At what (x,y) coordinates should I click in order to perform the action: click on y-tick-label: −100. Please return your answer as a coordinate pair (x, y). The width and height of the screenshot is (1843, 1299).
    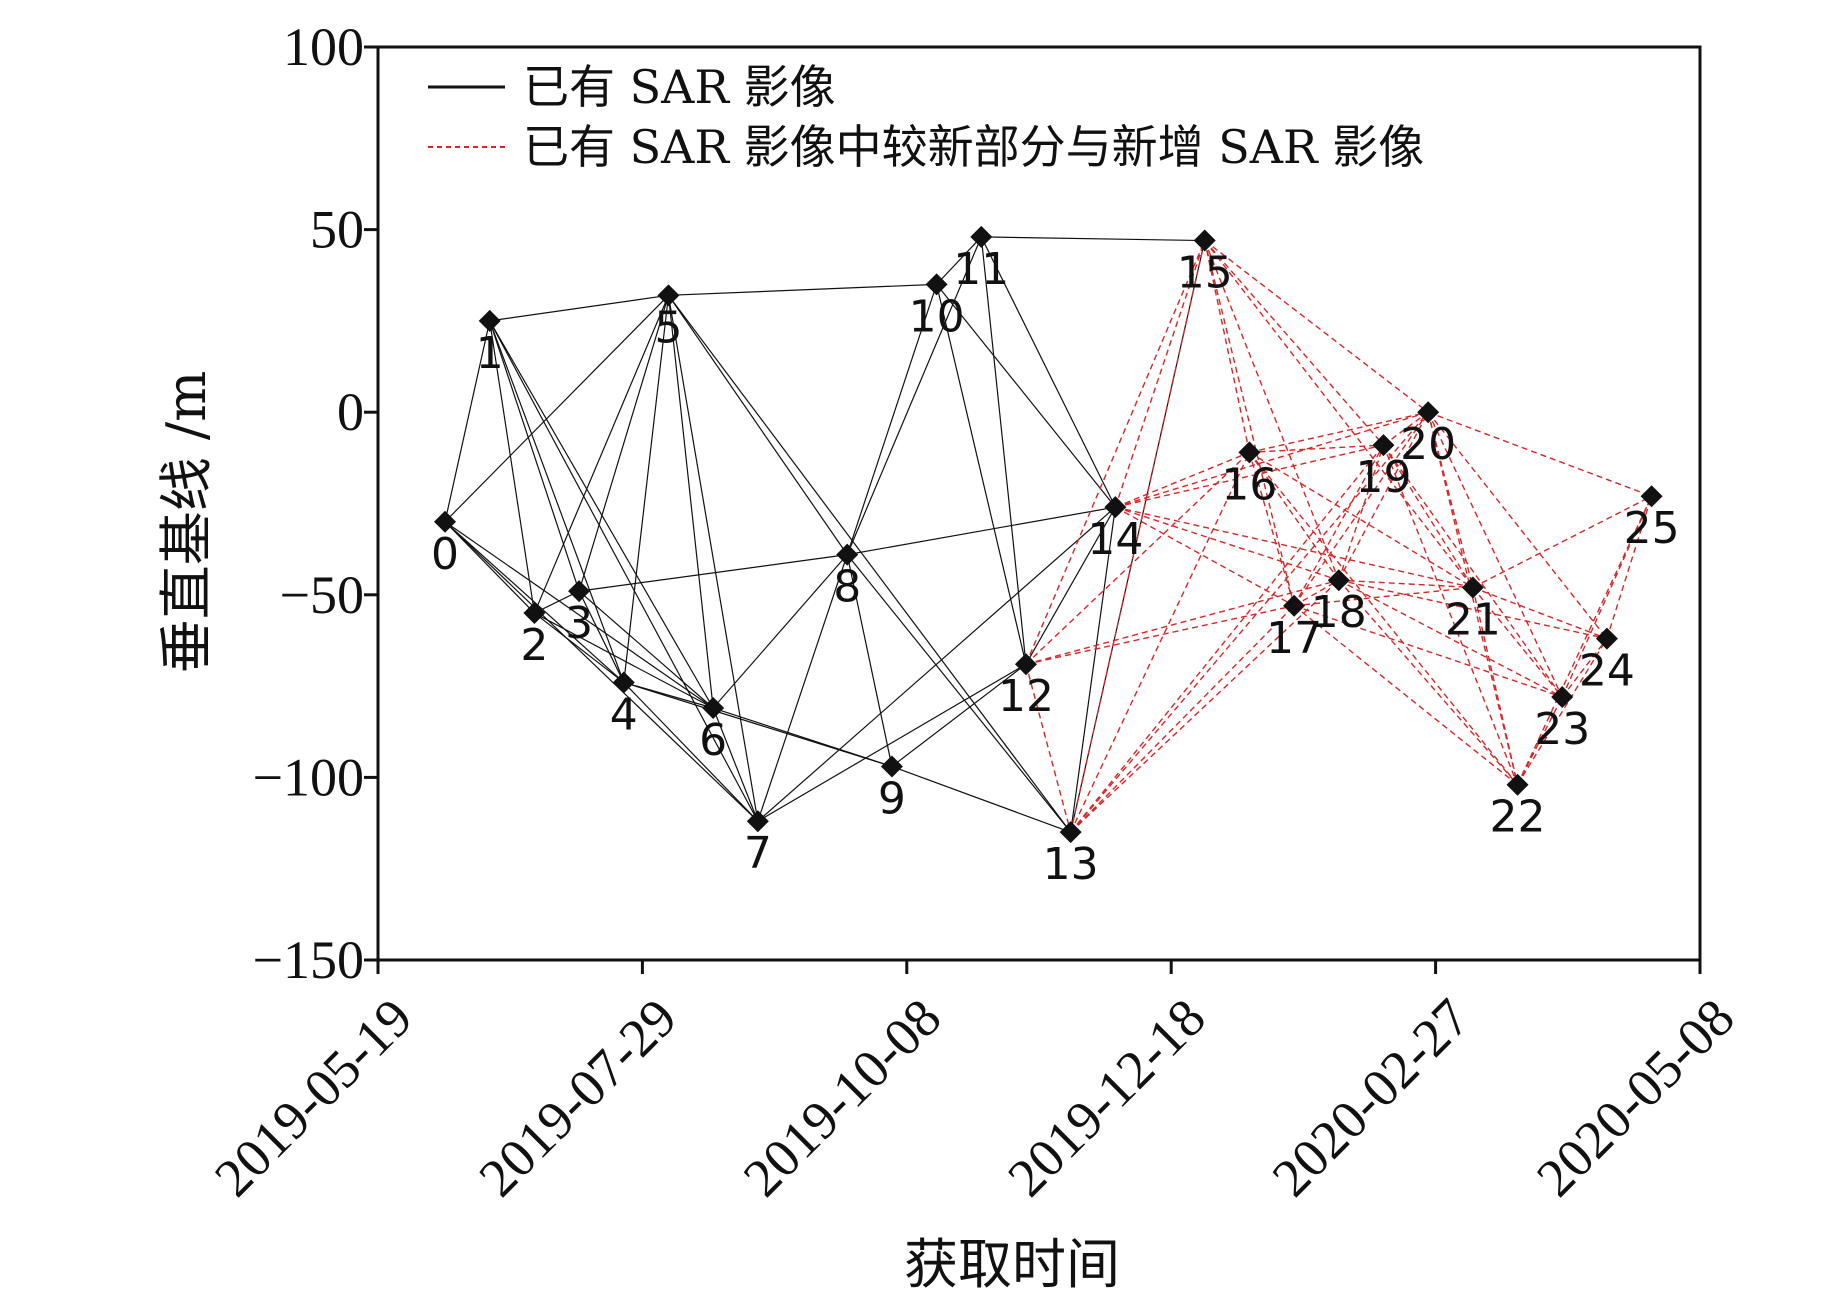
    Looking at the image, I should click on (308, 777).